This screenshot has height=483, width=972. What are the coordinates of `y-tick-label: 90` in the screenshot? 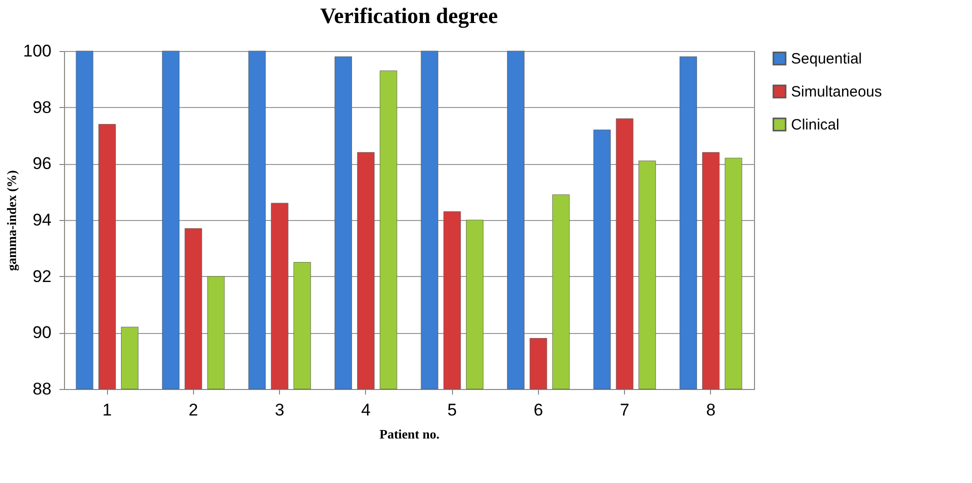 It's located at (42, 332).